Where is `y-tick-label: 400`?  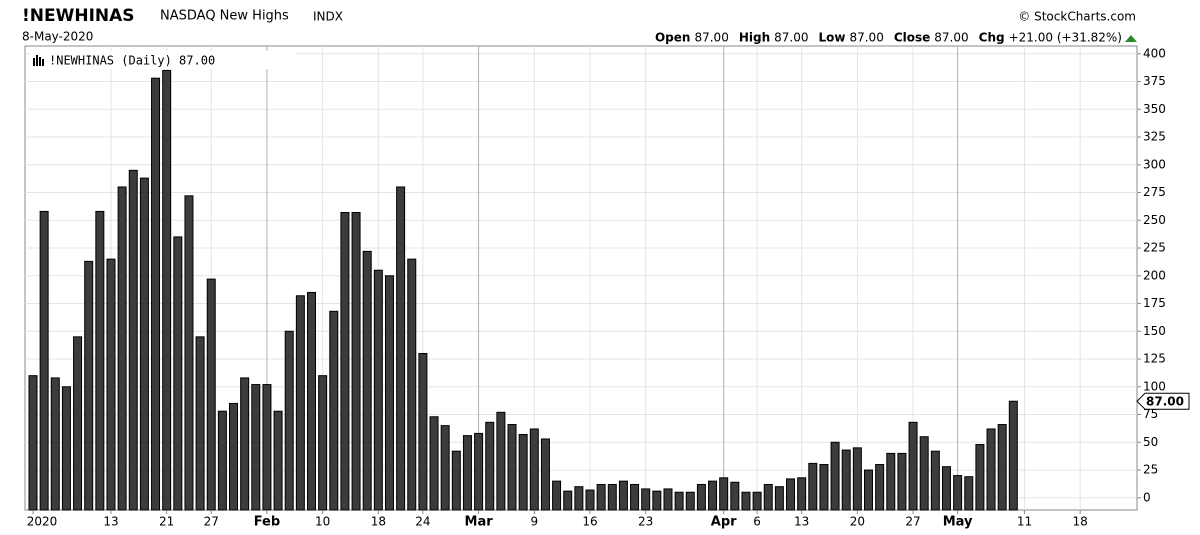
y-tick-label: 400 is located at coordinates (1154, 53).